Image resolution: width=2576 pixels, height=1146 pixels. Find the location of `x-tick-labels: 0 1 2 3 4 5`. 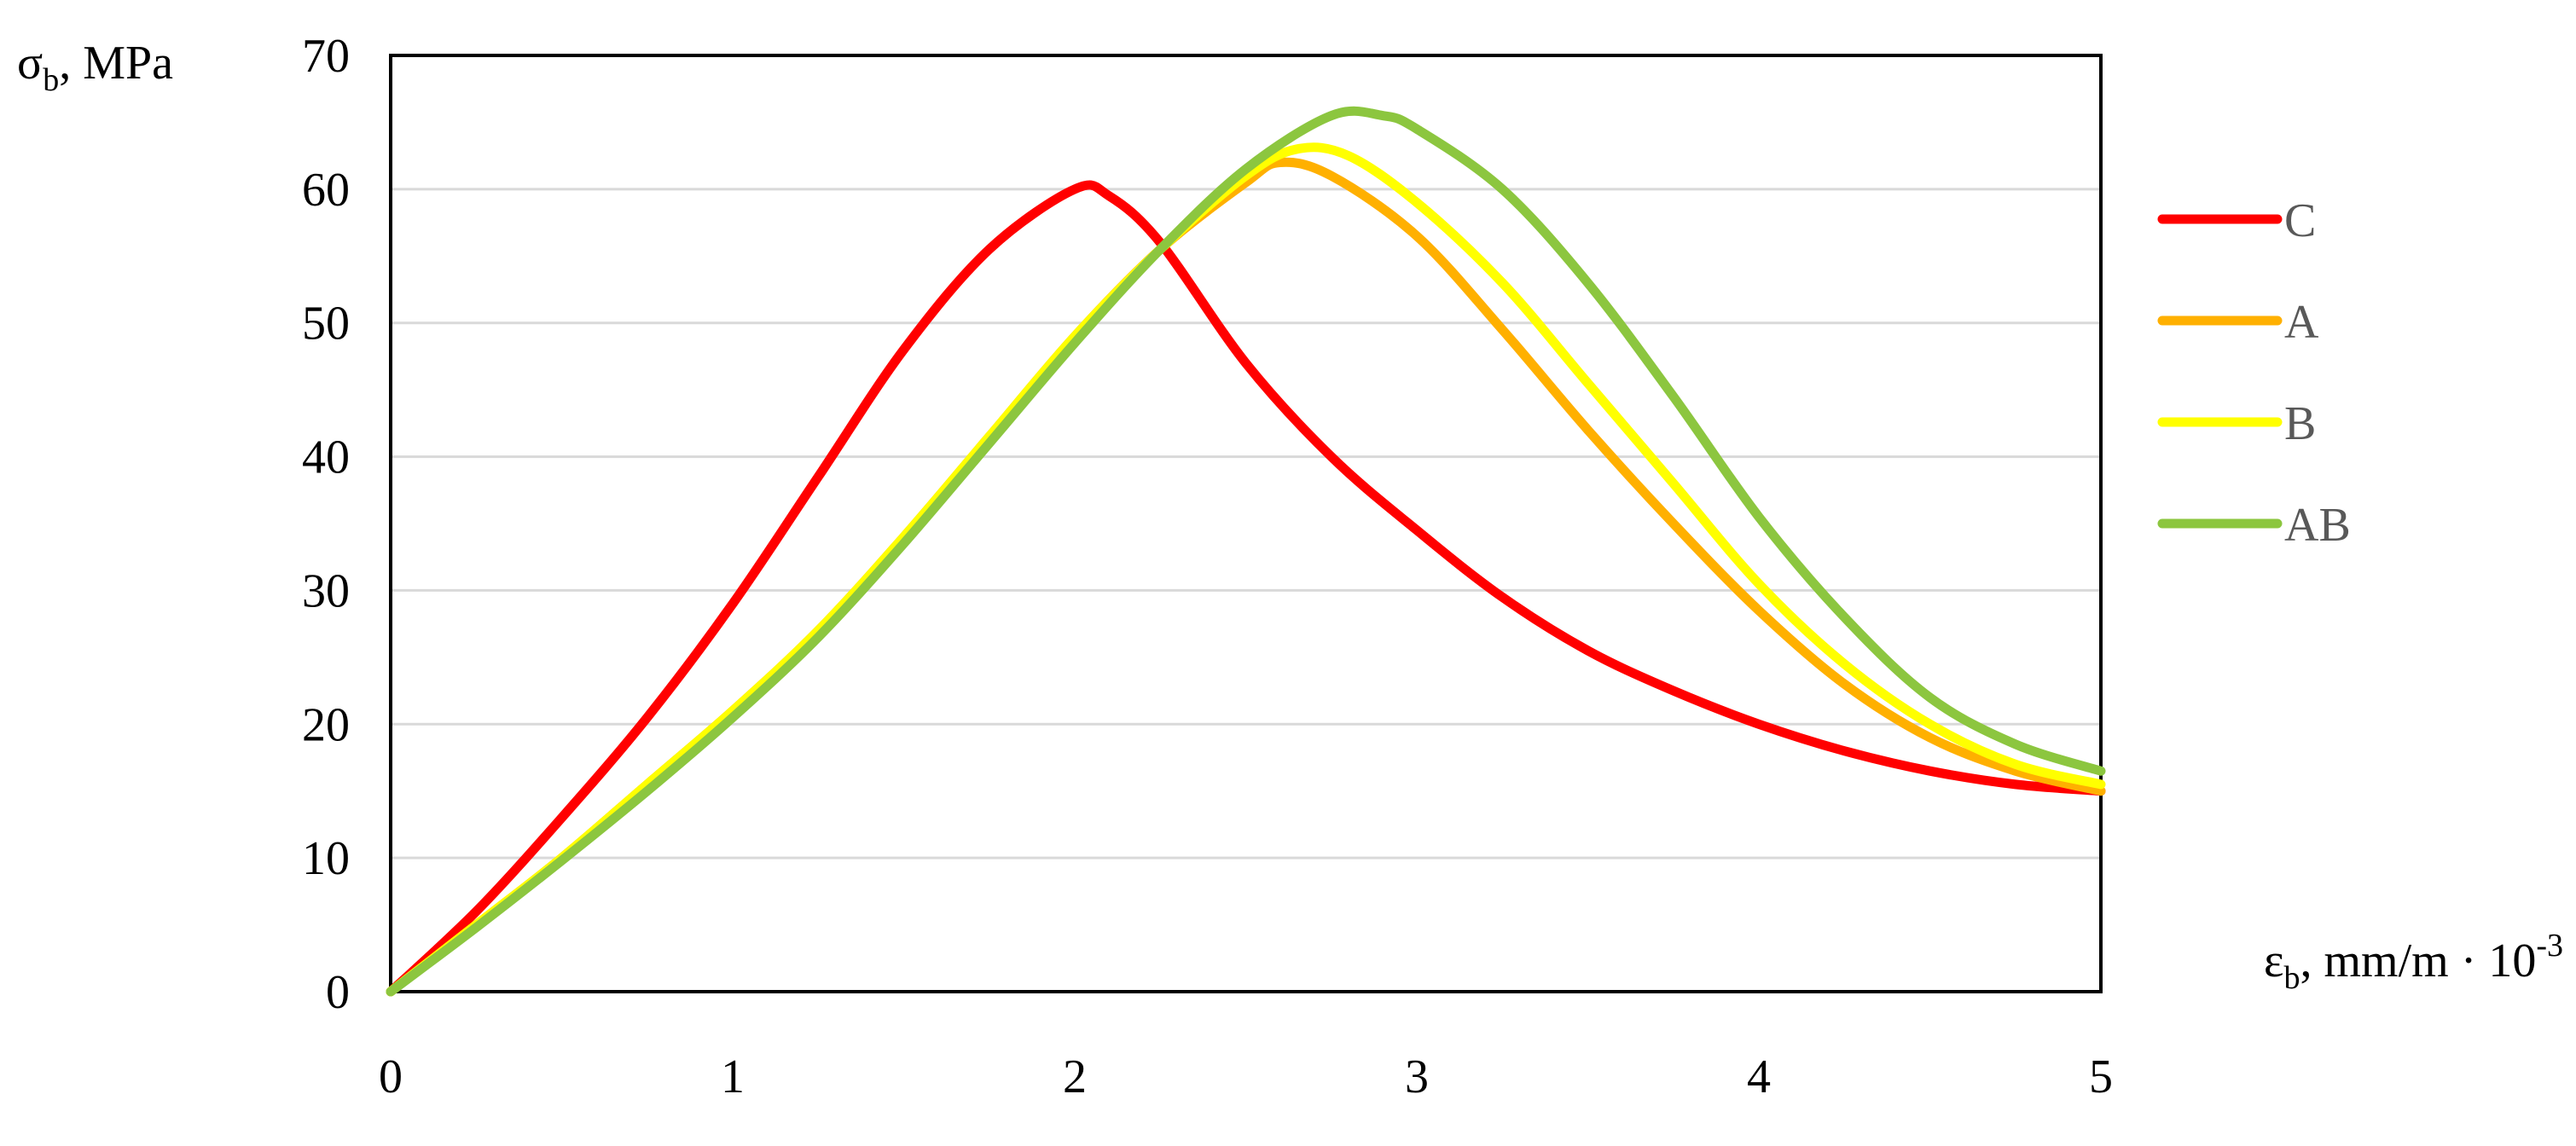

x-tick-labels: 0 1 2 3 4 5 is located at coordinates (1246, 1076).